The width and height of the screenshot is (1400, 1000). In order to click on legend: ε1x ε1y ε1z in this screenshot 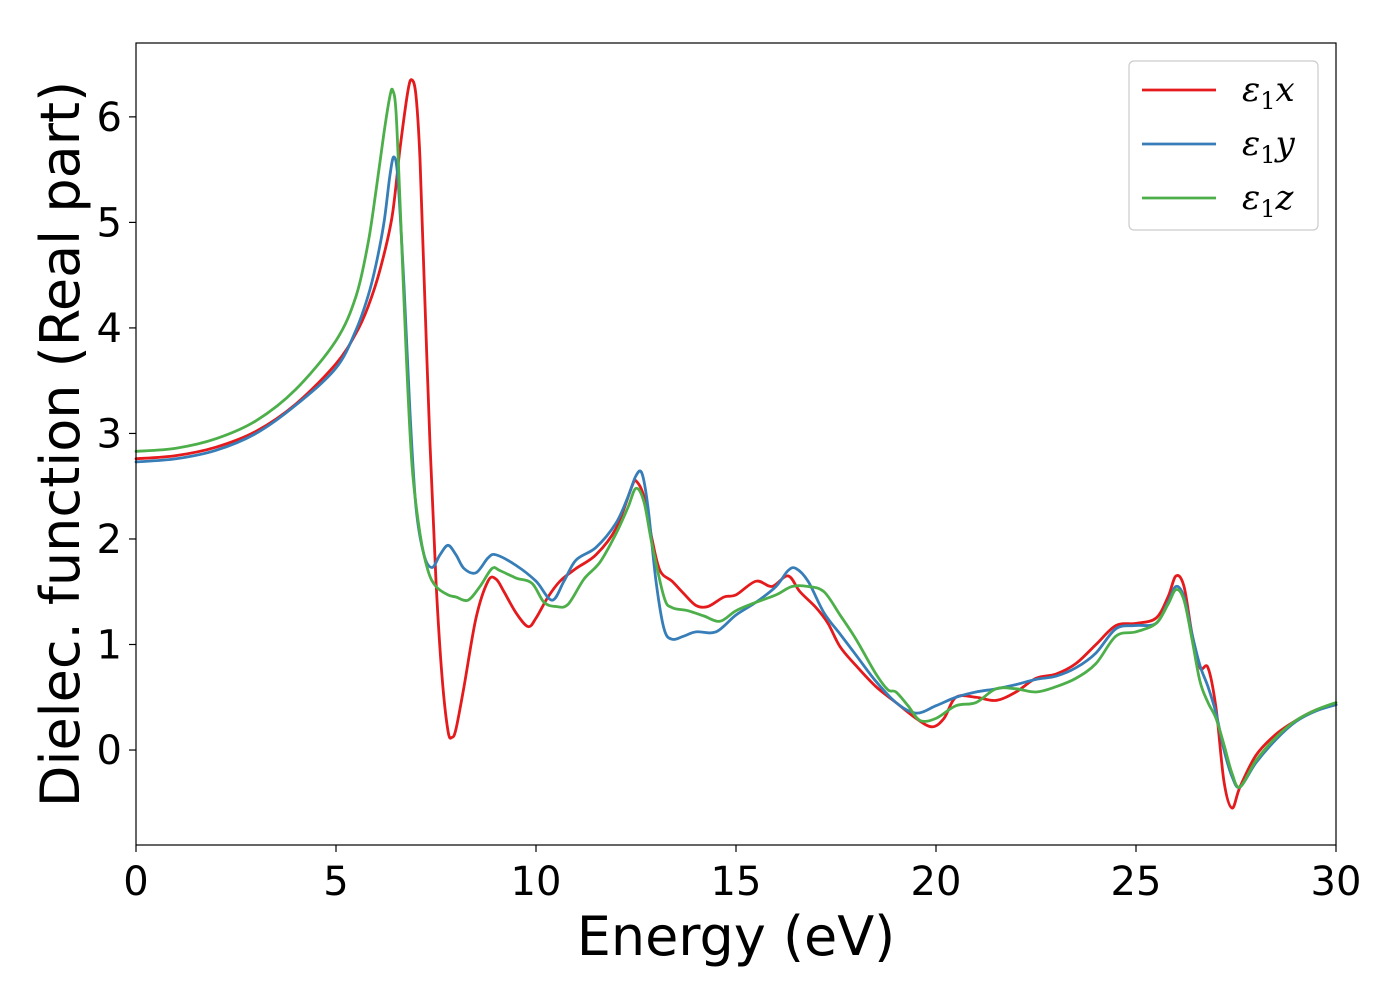, I will do `click(1223, 145)`.